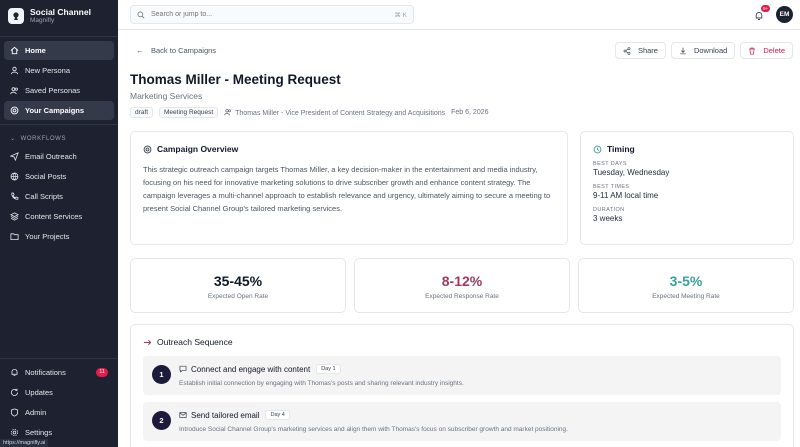 The height and width of the screenshot is (447, 800). What do you see at coordinates (161, 374) in the screenshot?
I see `step-number: 1` at bounding box center [161, 374].